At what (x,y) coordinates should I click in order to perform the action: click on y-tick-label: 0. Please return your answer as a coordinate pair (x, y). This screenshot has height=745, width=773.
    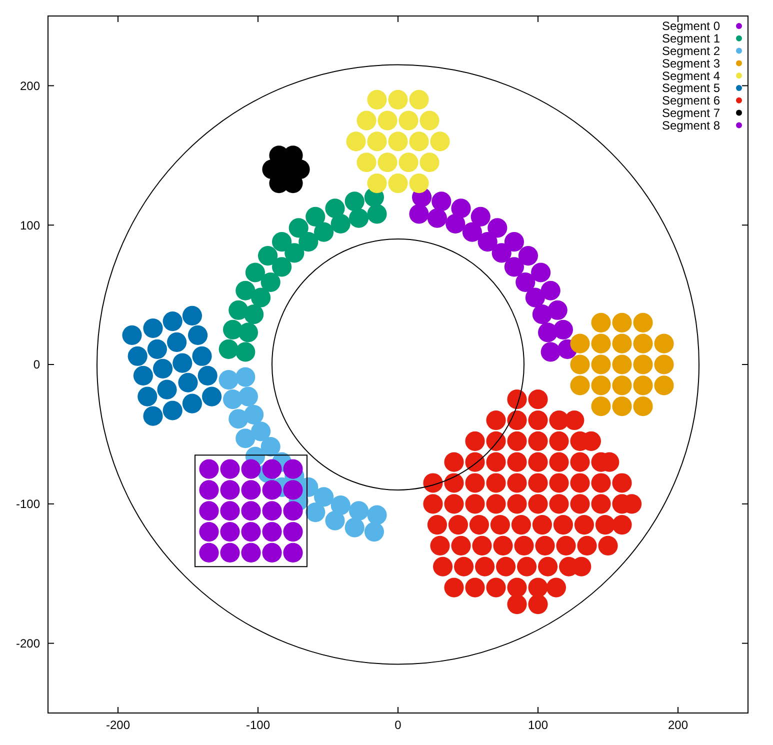
    Looking at the image, I should click on (36, 365).